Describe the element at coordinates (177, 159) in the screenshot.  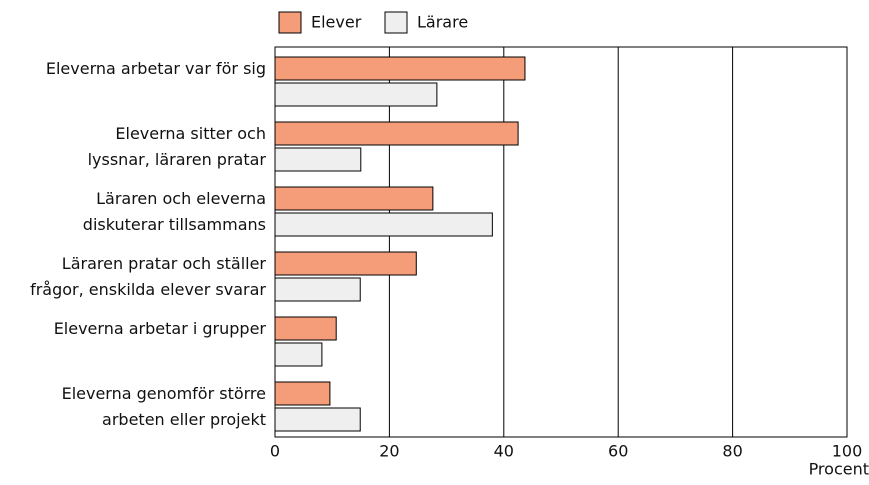
I see `y-tick-label: lyssnar, läraren pratar` at that location.